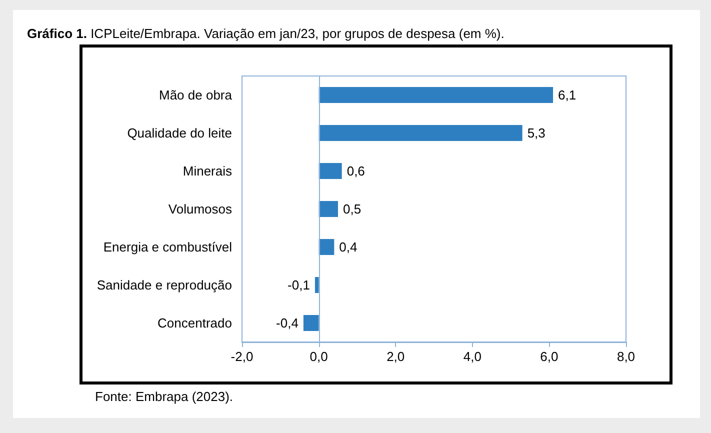 Image resolution: width=711 pixels, height=433 pixels. What do you see at coordinates (536, 133) in the screenshot?
I see `data-label: 5,3` at bounding box center [536, 133].